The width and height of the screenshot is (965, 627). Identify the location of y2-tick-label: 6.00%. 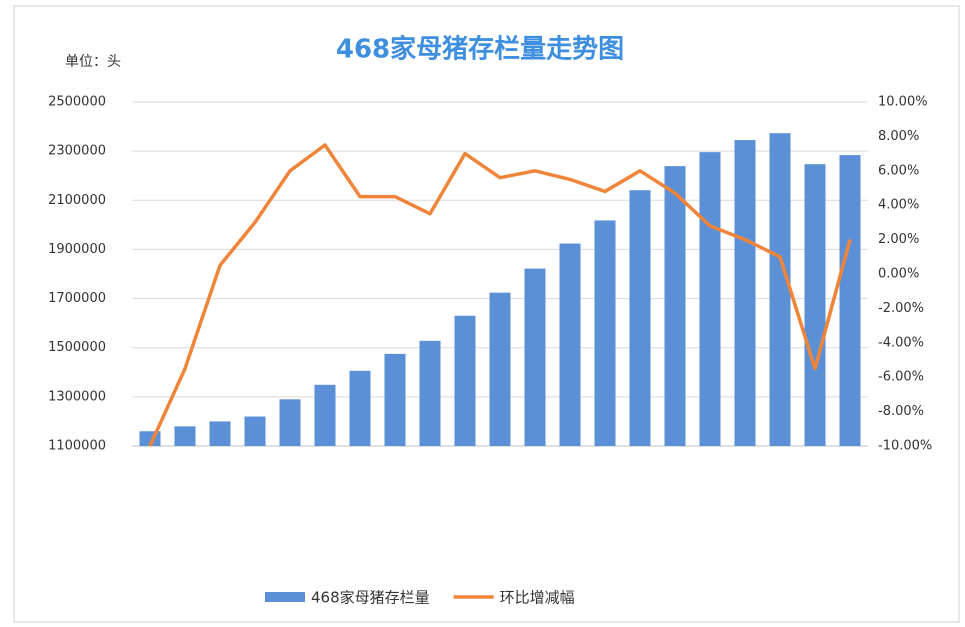
(898, 170).